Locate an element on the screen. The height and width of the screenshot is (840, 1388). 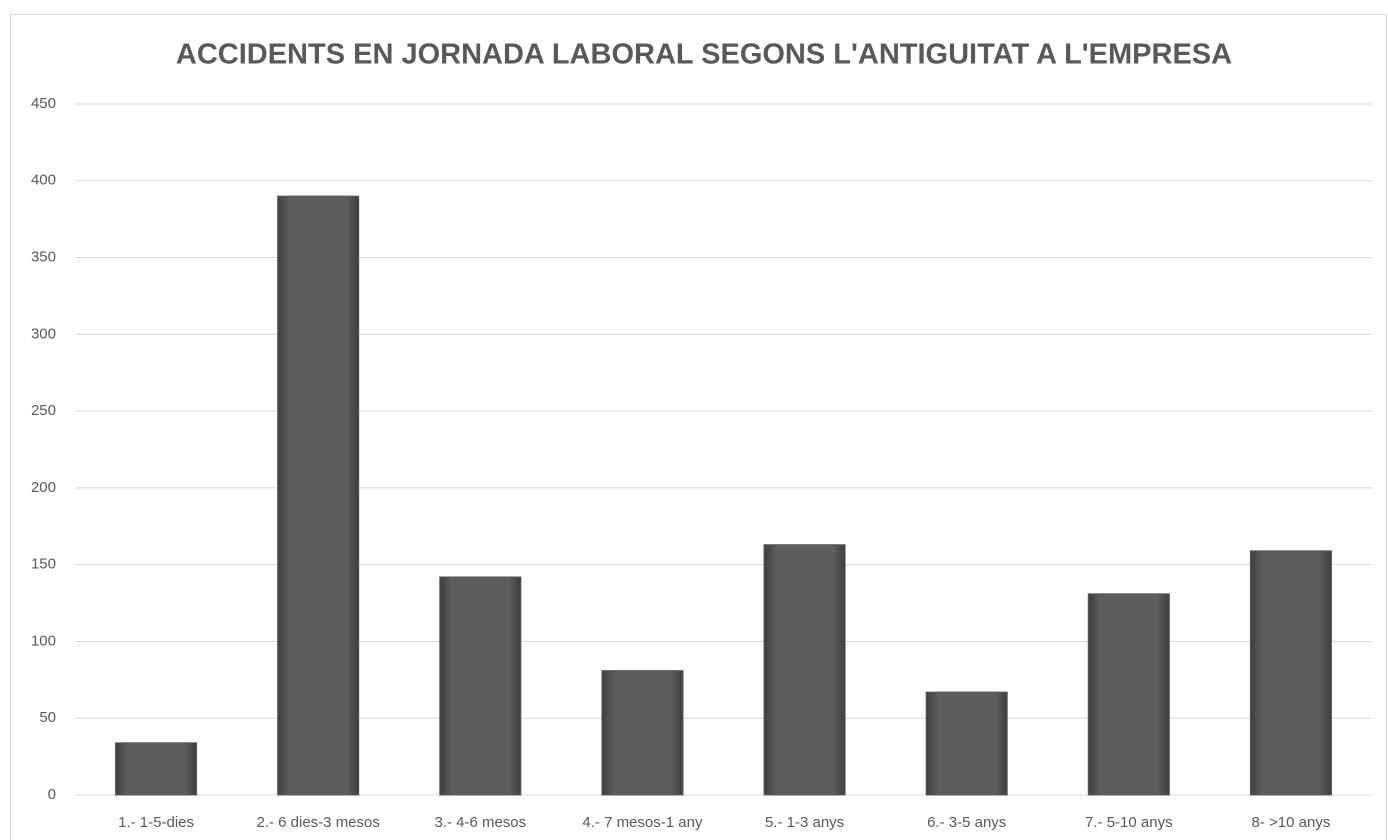
y-tick-label: 100 is located at coordinates (43, 640).